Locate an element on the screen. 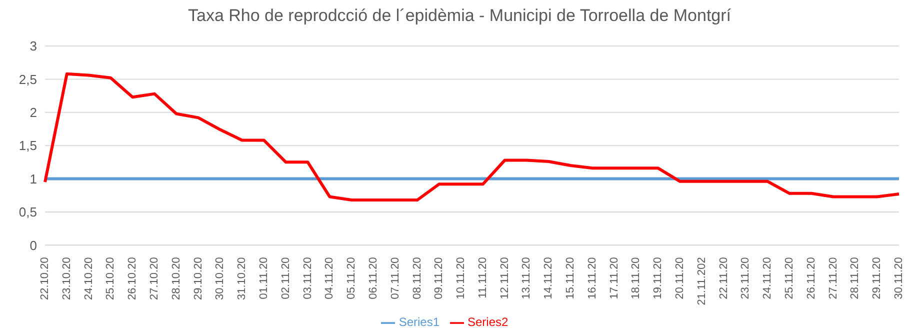  x-tick-label: 23.10.20 is located at coordinates (66, 278).